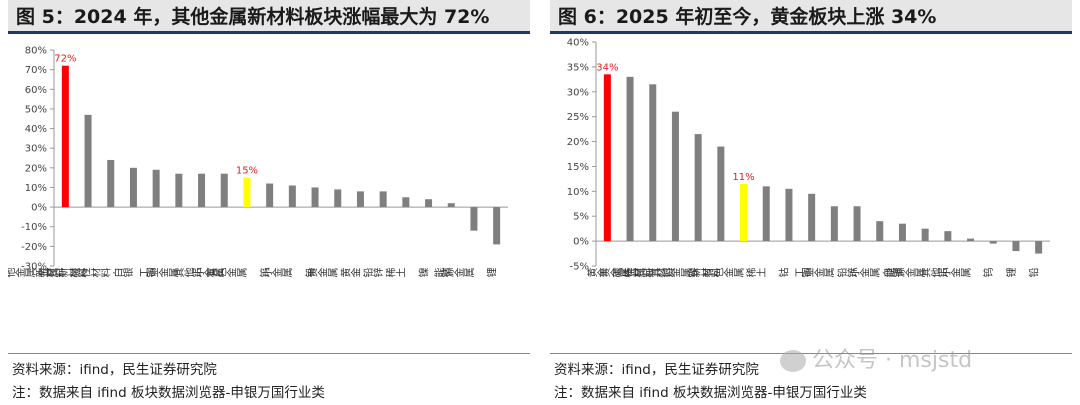 This screenshot has height=405, width=1080. I want to click on y-tick-label: 70%, so click(36, 70).